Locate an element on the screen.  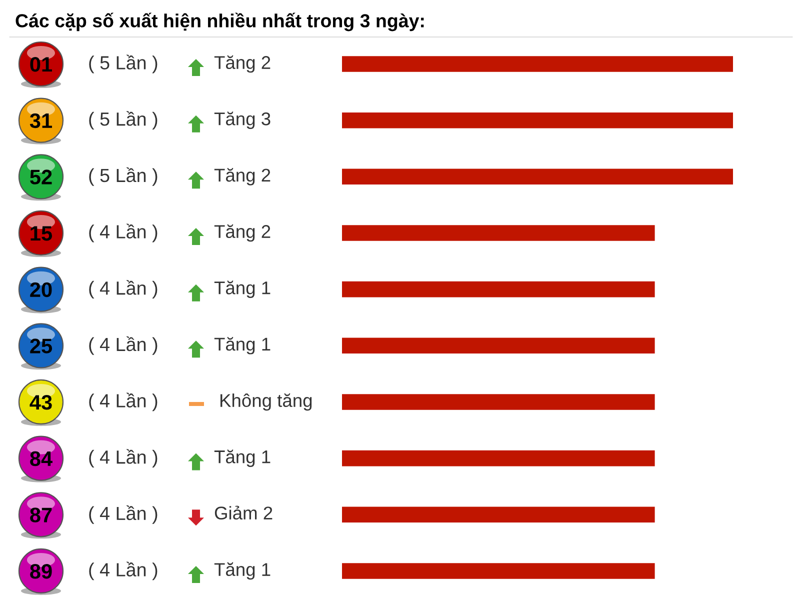
text: Tăng 3 is located at coordinates (242, 120).